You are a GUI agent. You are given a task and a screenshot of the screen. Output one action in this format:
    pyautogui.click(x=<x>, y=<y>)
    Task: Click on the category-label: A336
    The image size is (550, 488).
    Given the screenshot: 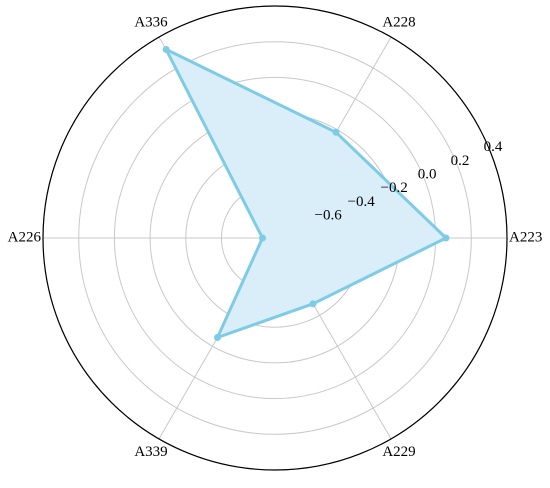 What is the action you would take?
    pyautogui.click(x=151, y=23)
    